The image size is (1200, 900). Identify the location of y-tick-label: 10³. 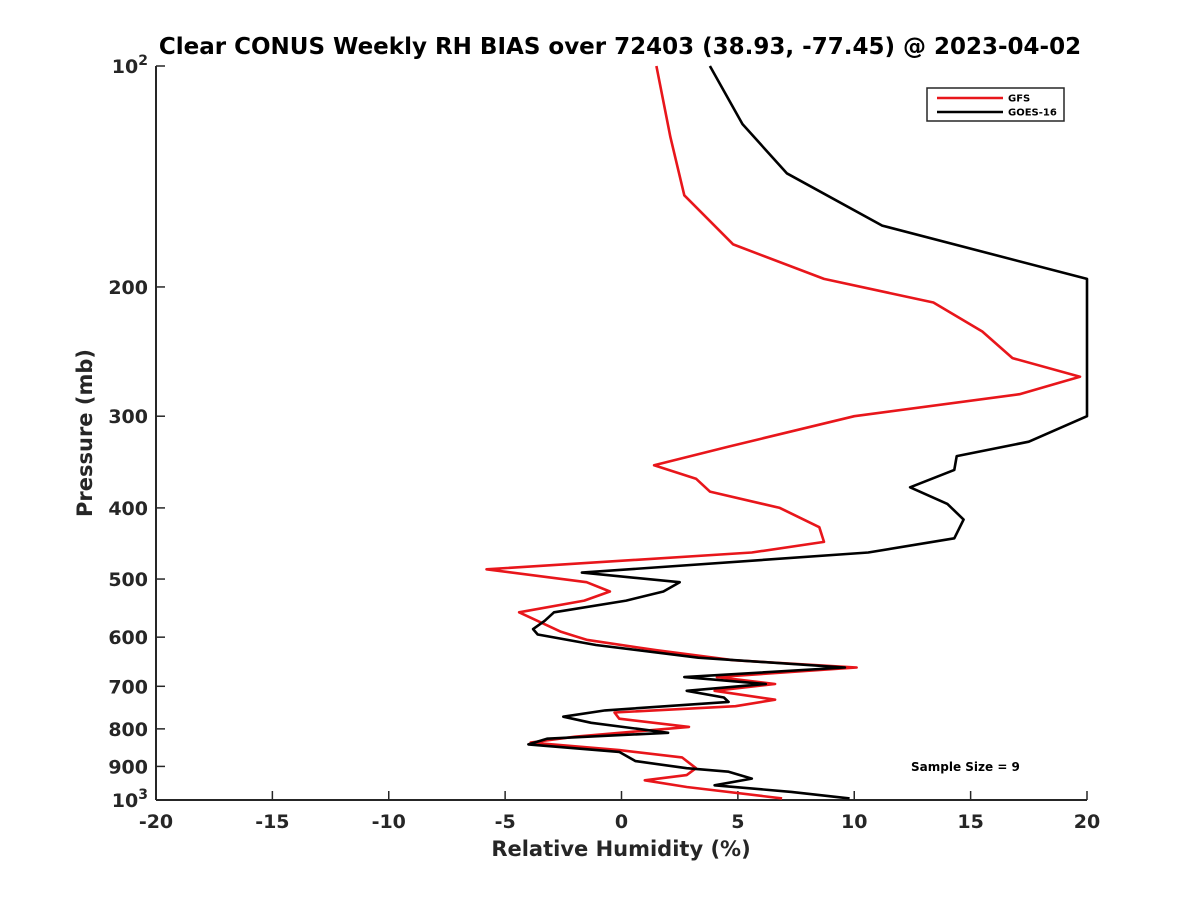
(130, 799).